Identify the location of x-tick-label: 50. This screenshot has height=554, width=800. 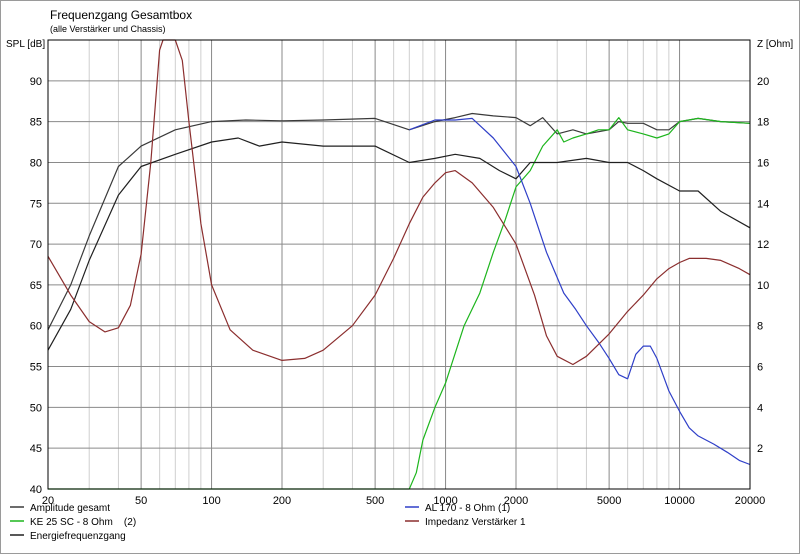
(141, 501).